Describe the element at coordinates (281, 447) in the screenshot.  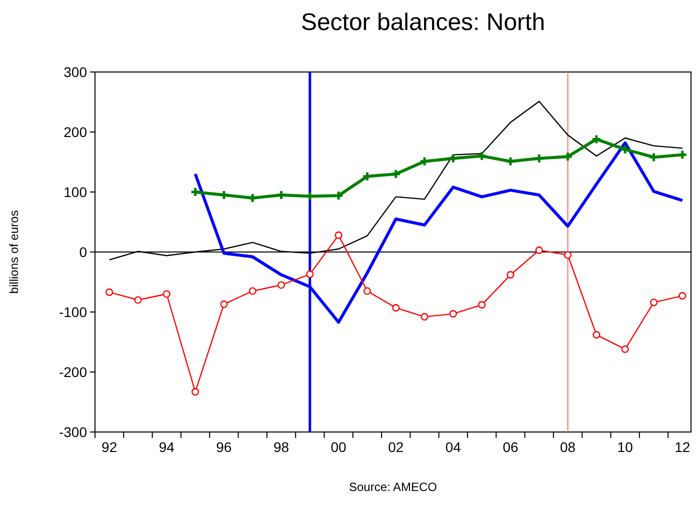
I see `x-tick-label: 98` at that location.